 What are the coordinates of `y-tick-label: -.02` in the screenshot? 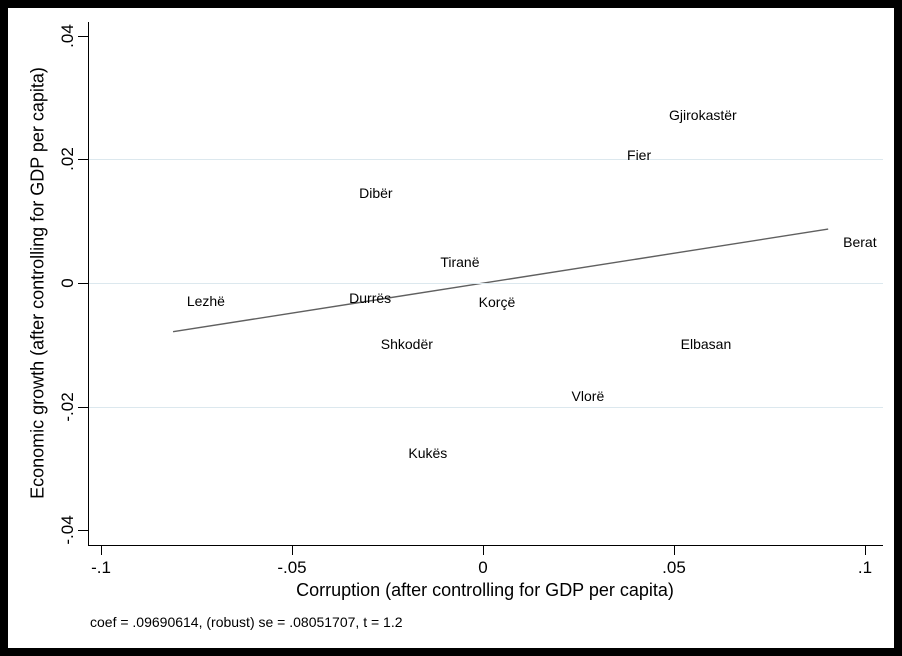 It's located at (67, 406).